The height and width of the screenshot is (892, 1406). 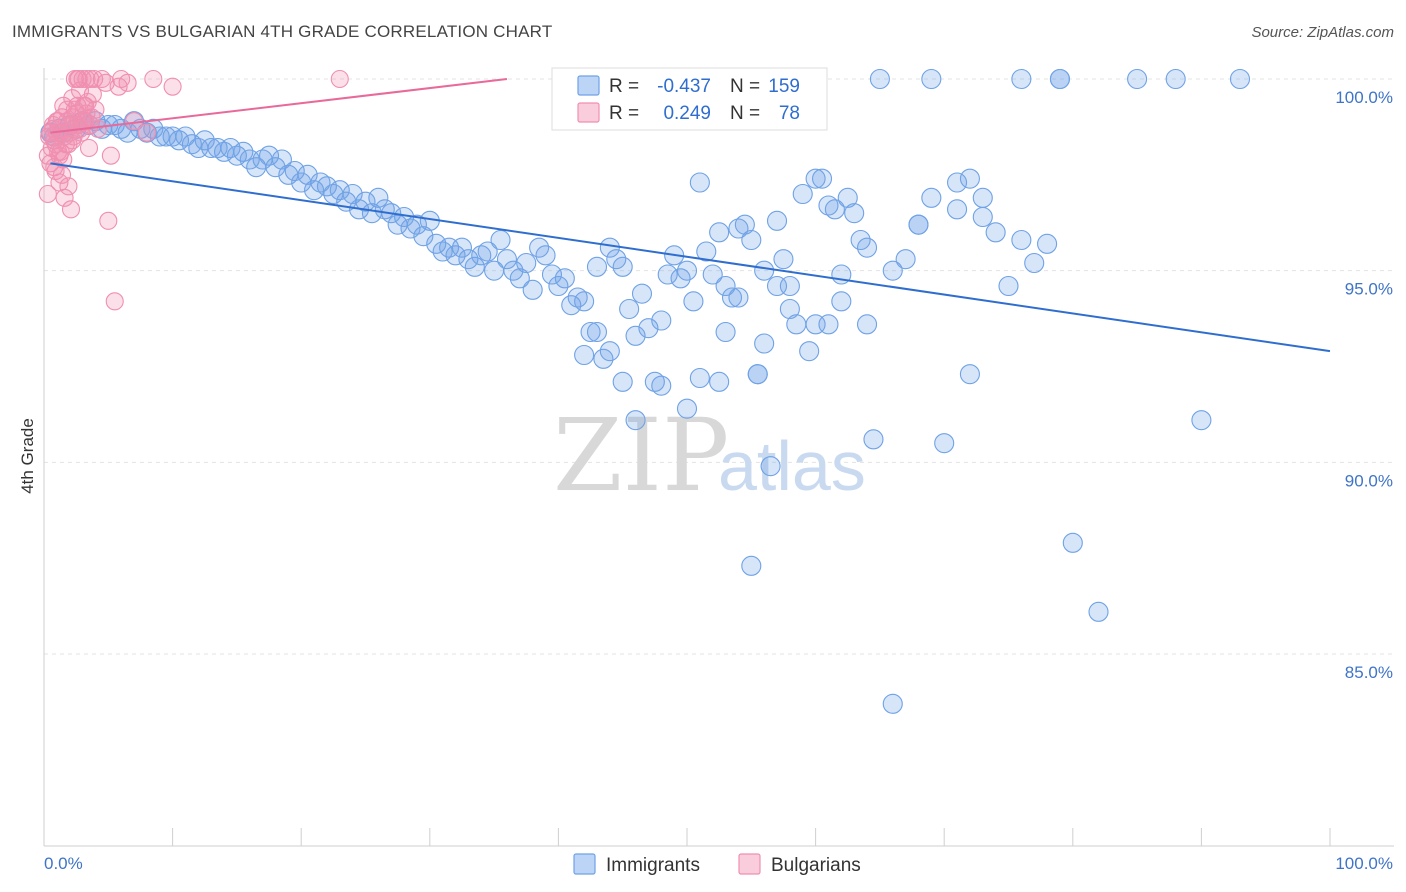 What do you see at coordinates (784, 86) in the screenshot?
I see `legend-n-value-1: 159` at bounding box center [784, 86].